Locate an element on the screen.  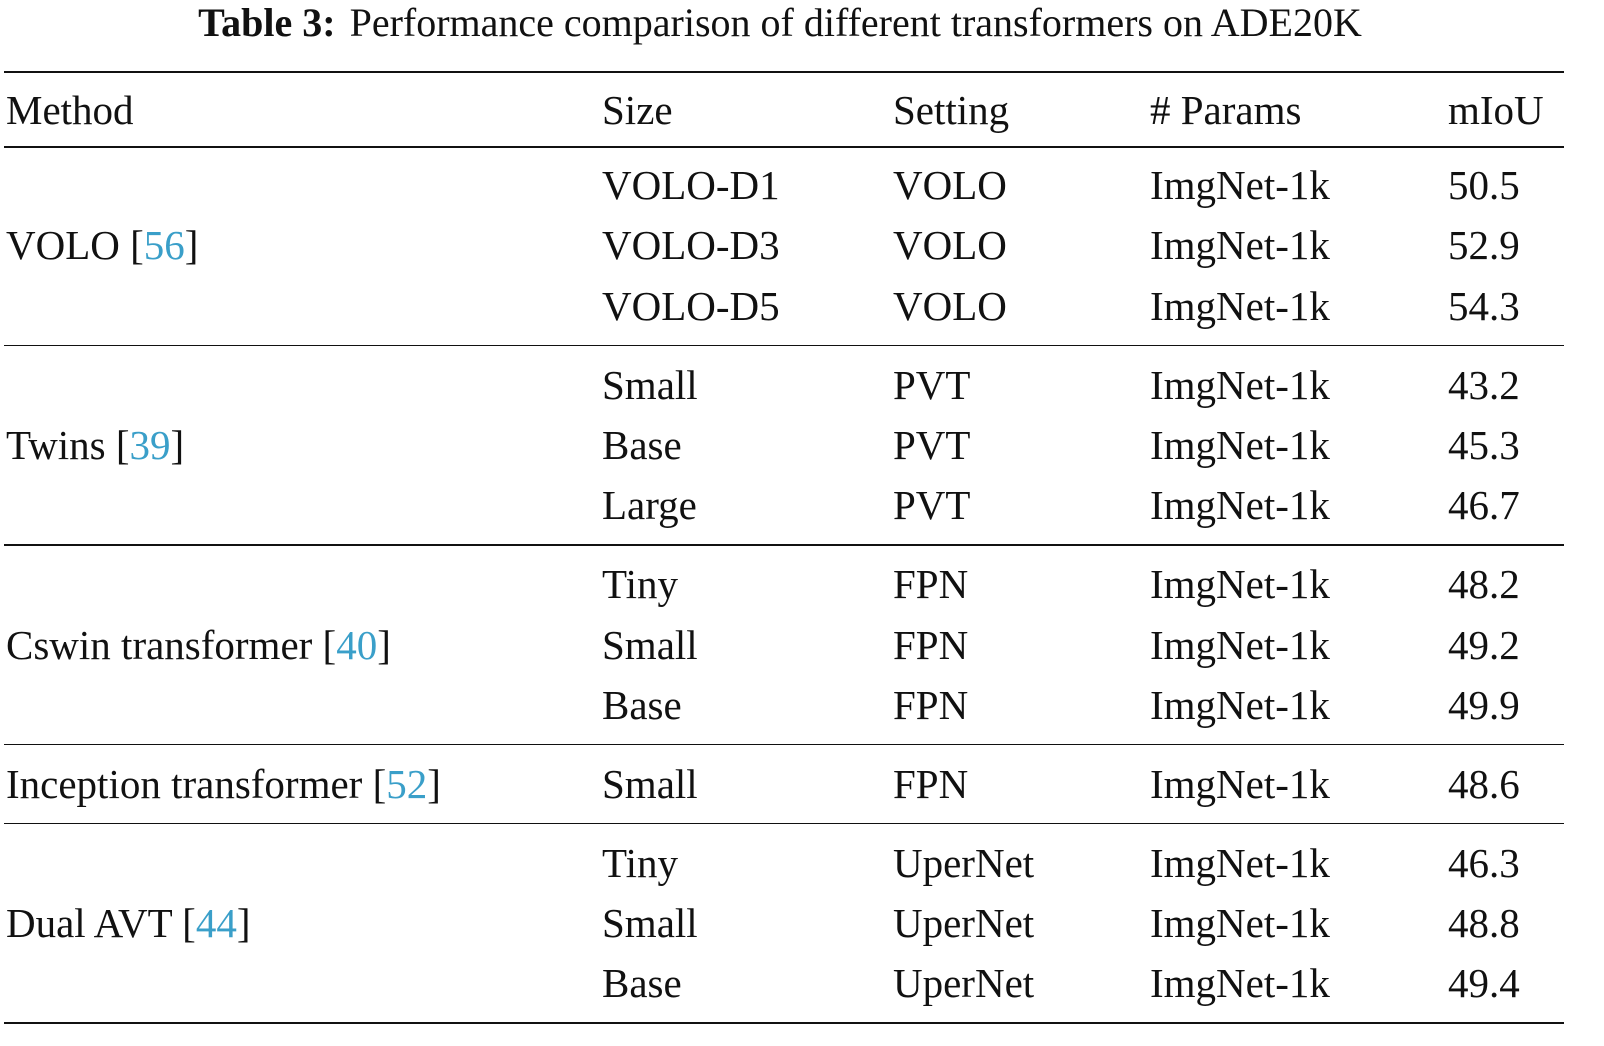
method-cell: VOLO [56] is located at coordinates (102, 245).